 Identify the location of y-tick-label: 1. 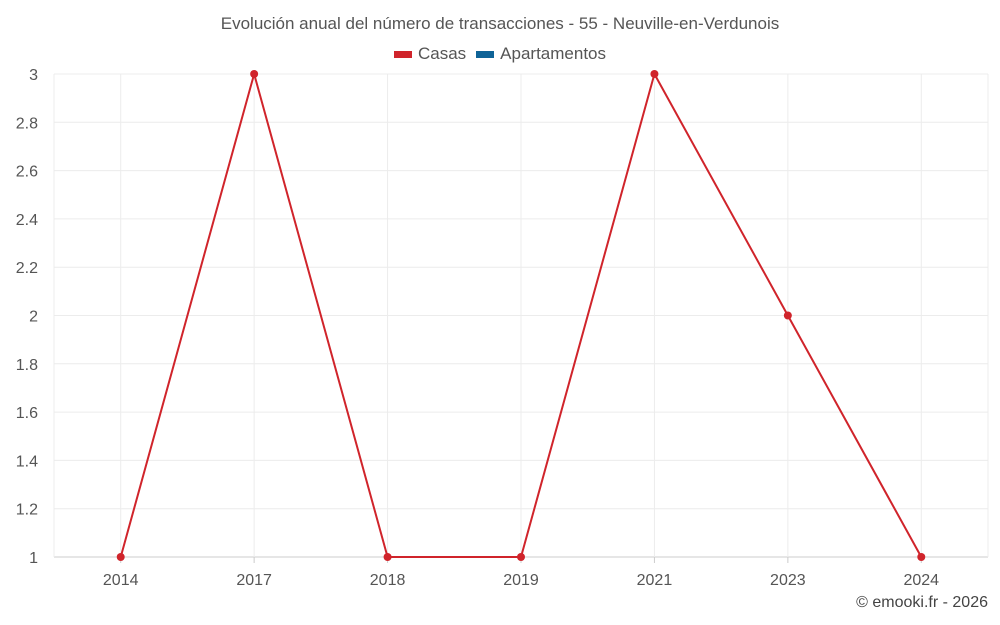
(33, 558).